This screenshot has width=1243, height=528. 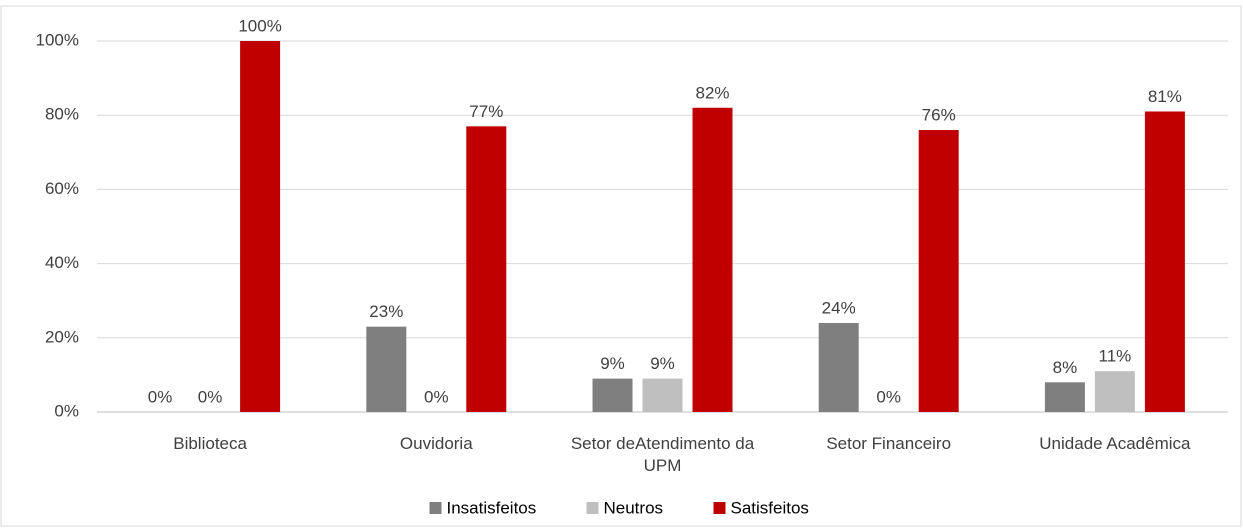 What do you see at coordinates (1065, 367) in the screenshot?
I see `data-label: 8%` at bounding box center [1065, 367].